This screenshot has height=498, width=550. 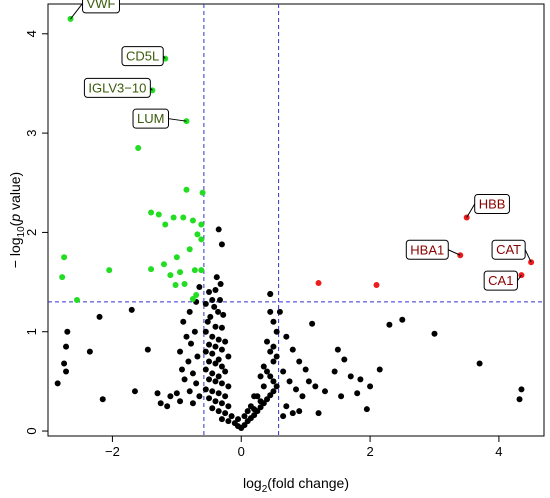 I want to click on y-axis-title-tail: value), so click(x=15, y=193).